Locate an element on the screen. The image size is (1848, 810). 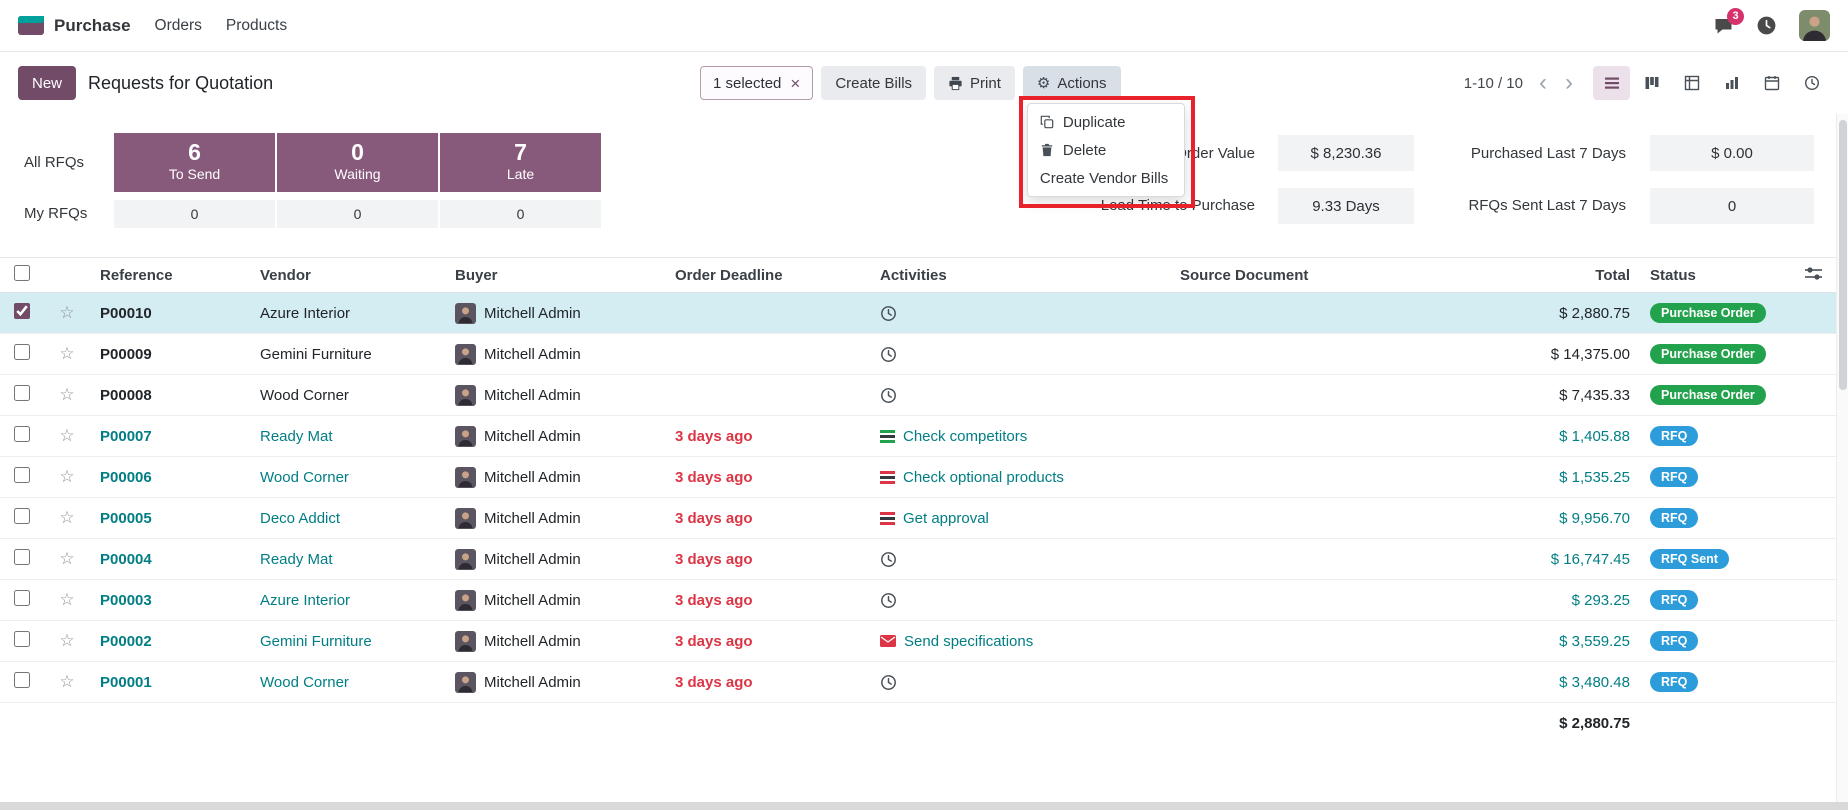
column-options-button is located at coordinates (1813, 275).